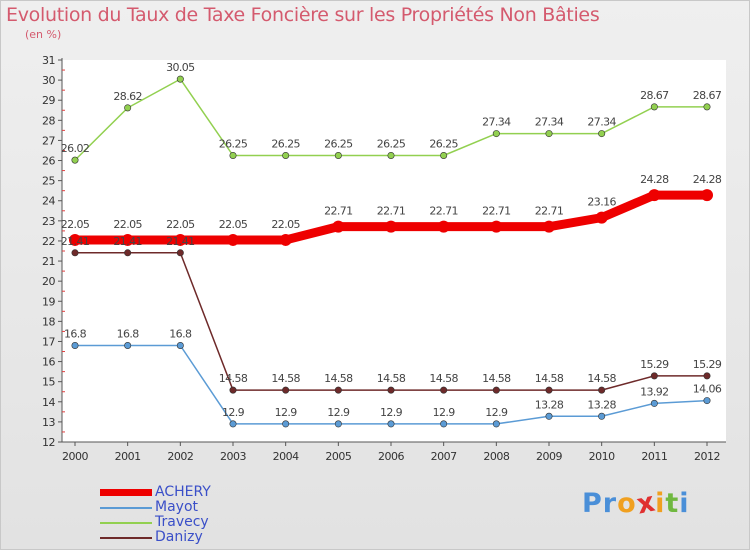 This screenshot has height=550, width=750. I want to click on legend-swatch-travecy, so click(126, 523).